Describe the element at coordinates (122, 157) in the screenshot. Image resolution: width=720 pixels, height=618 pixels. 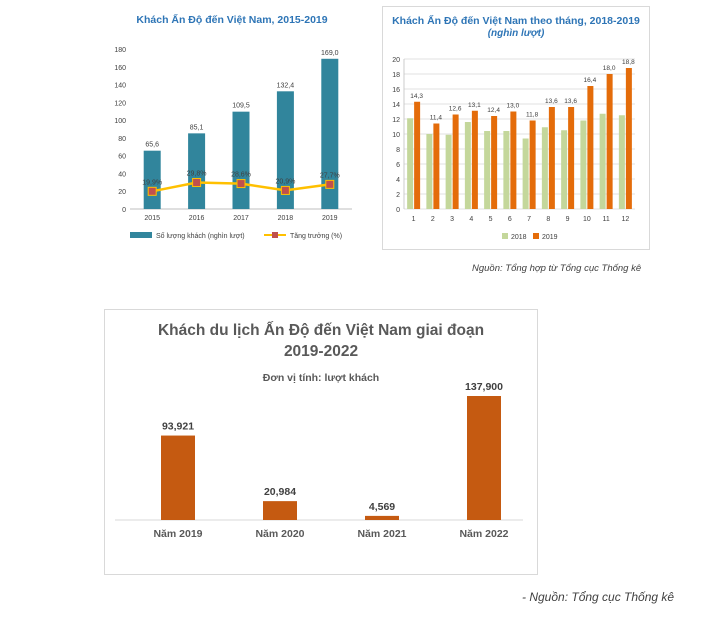
I see `chart1-y-tick-label: 60` at that location.